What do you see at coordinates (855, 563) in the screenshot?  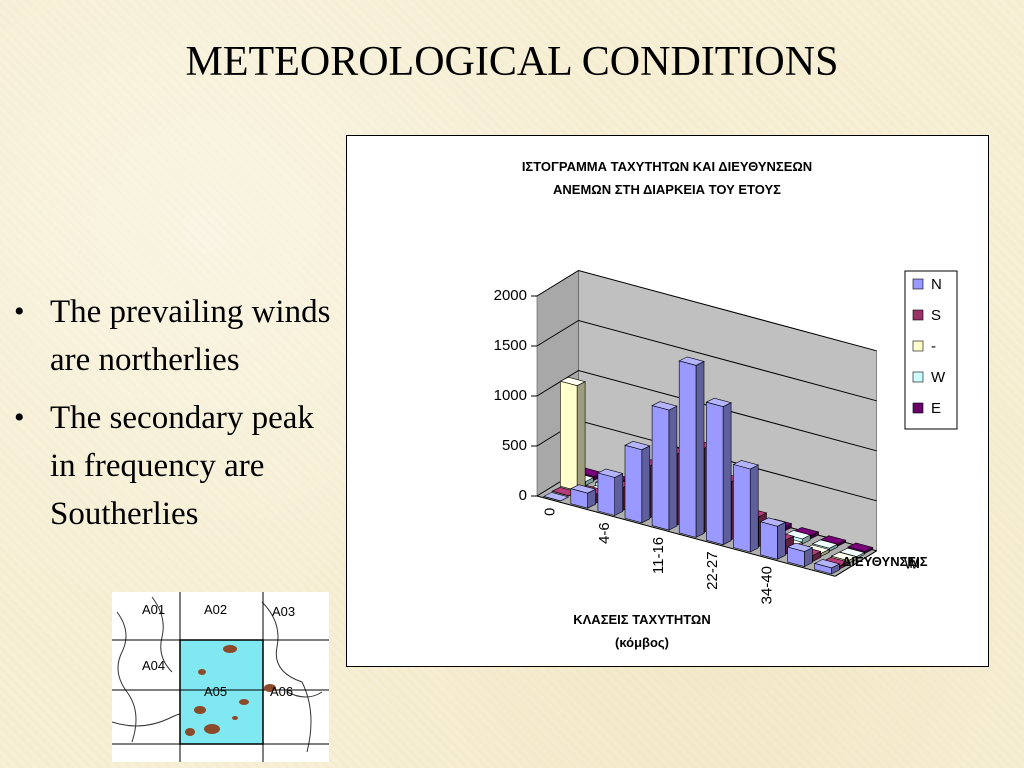 I see `depth-axis-line` at bounding box center [855, 563].